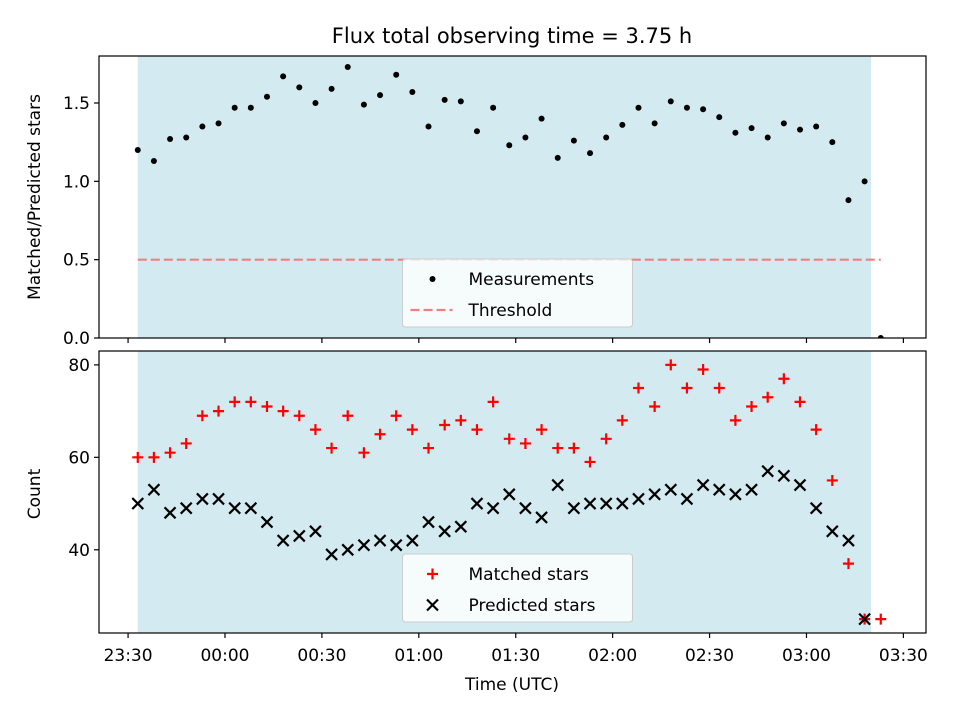 Image resolution: width=960 pixels, height=720 pixels. Describe the element at coordinates (903, 656) in the screenshot. I see `x-tick-label: 03:30` at that location.